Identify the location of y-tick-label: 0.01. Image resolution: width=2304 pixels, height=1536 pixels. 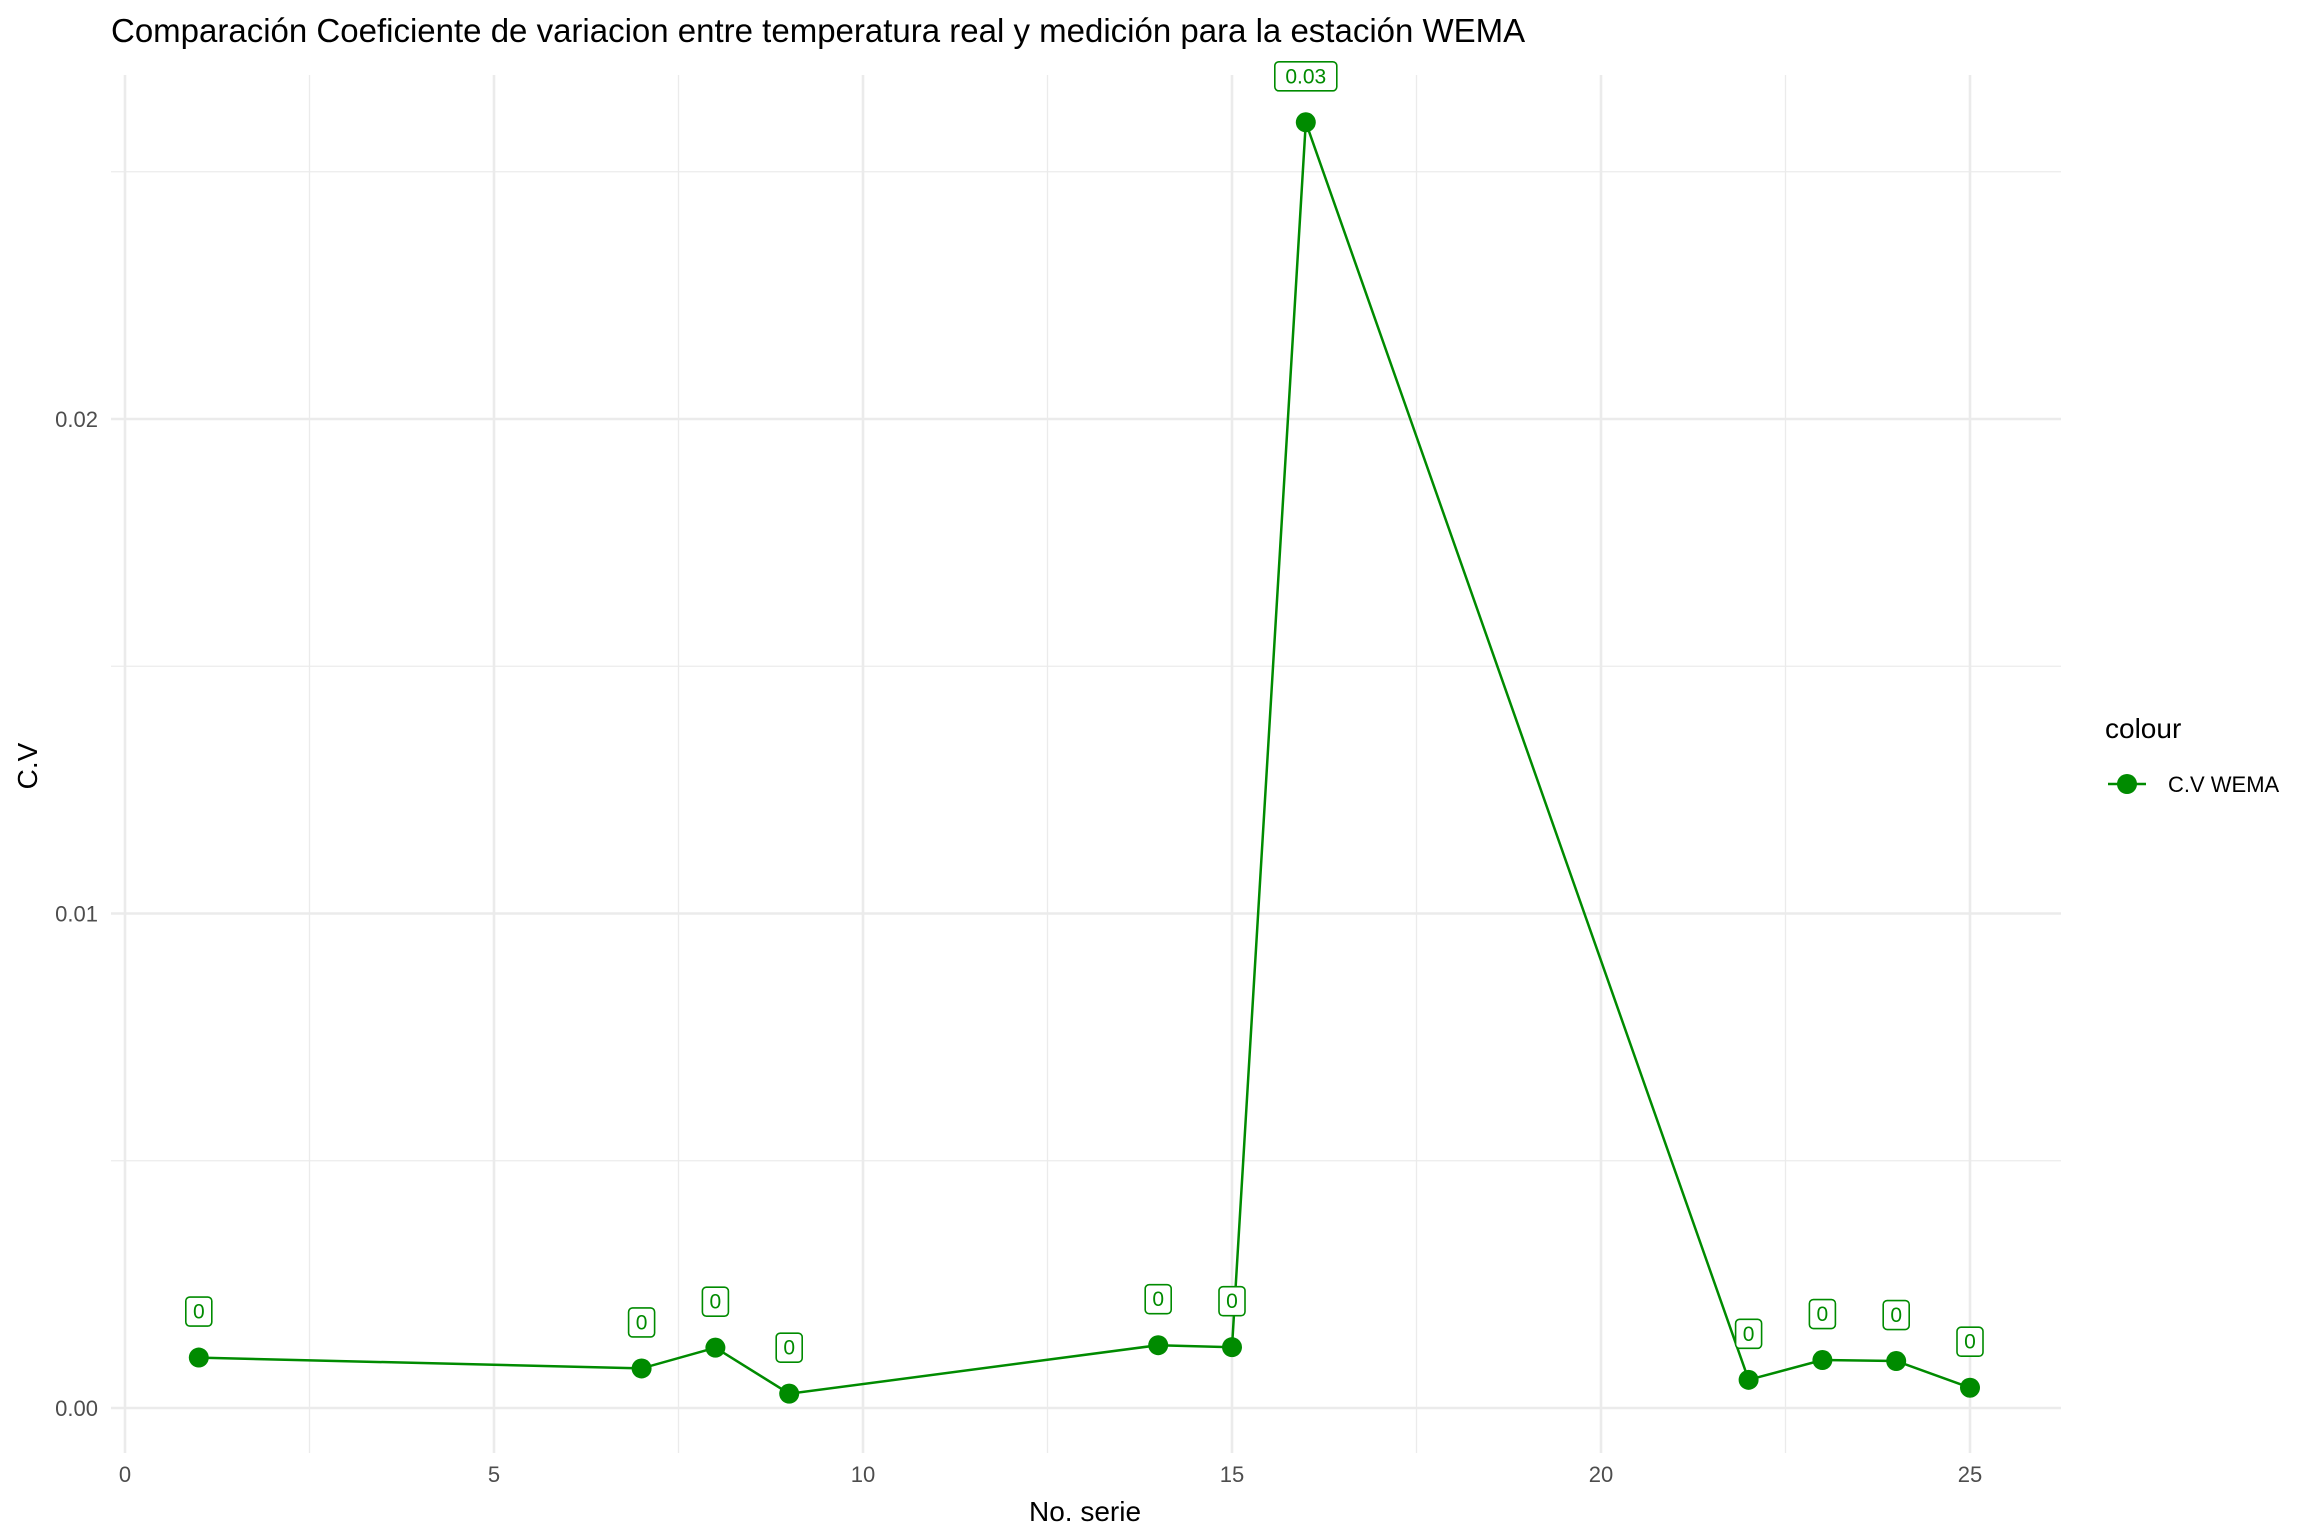
(76, 914).